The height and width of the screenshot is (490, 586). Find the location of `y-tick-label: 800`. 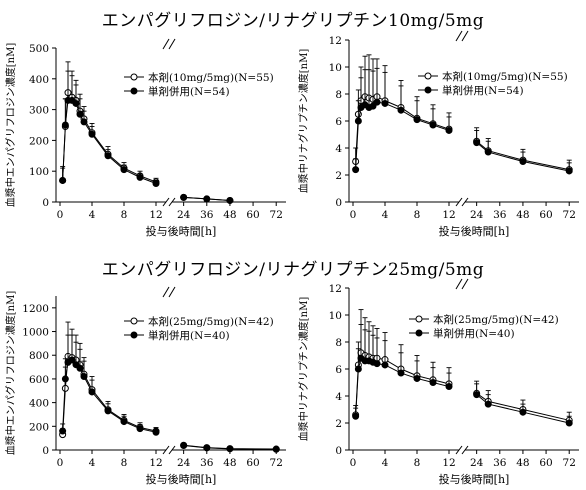

y-tick-label: 800 is located at coordinates (39, 356).